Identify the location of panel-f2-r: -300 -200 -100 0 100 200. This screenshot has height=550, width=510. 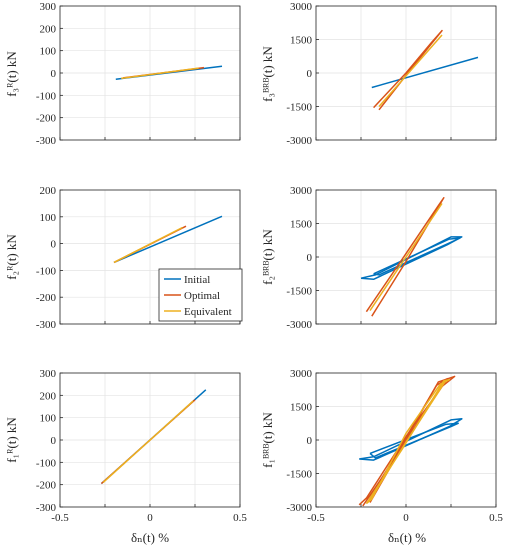
(138, 258).